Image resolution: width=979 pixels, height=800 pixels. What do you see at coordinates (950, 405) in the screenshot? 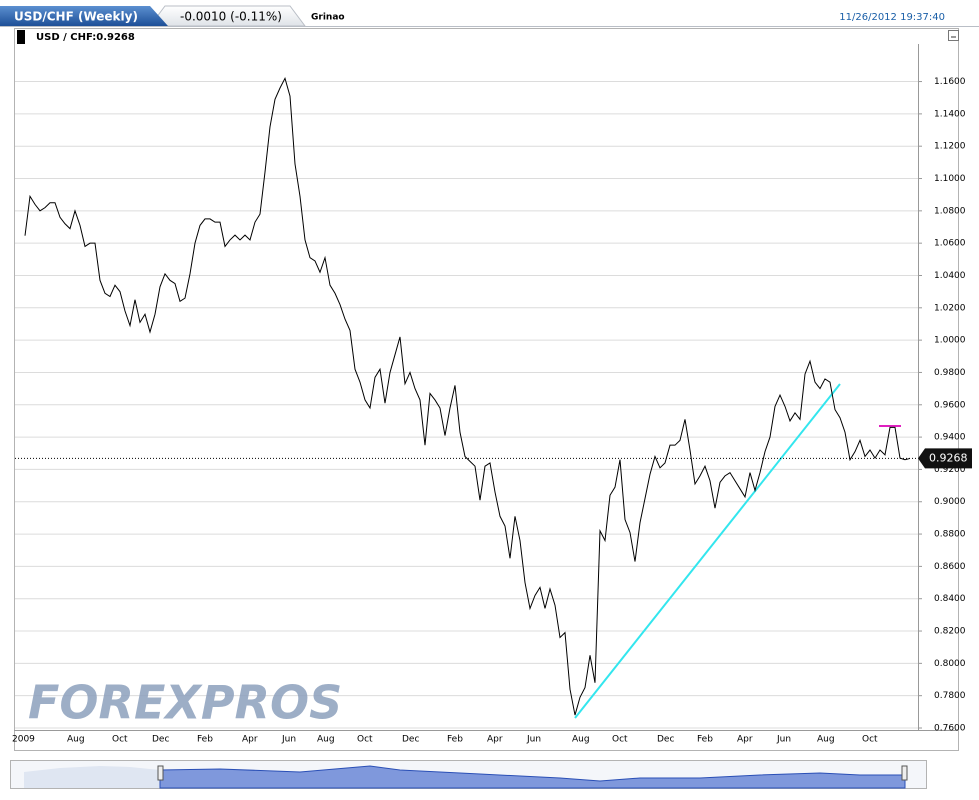
I see `y-tick-label: 0.9600` at bounding box center [950, 405].